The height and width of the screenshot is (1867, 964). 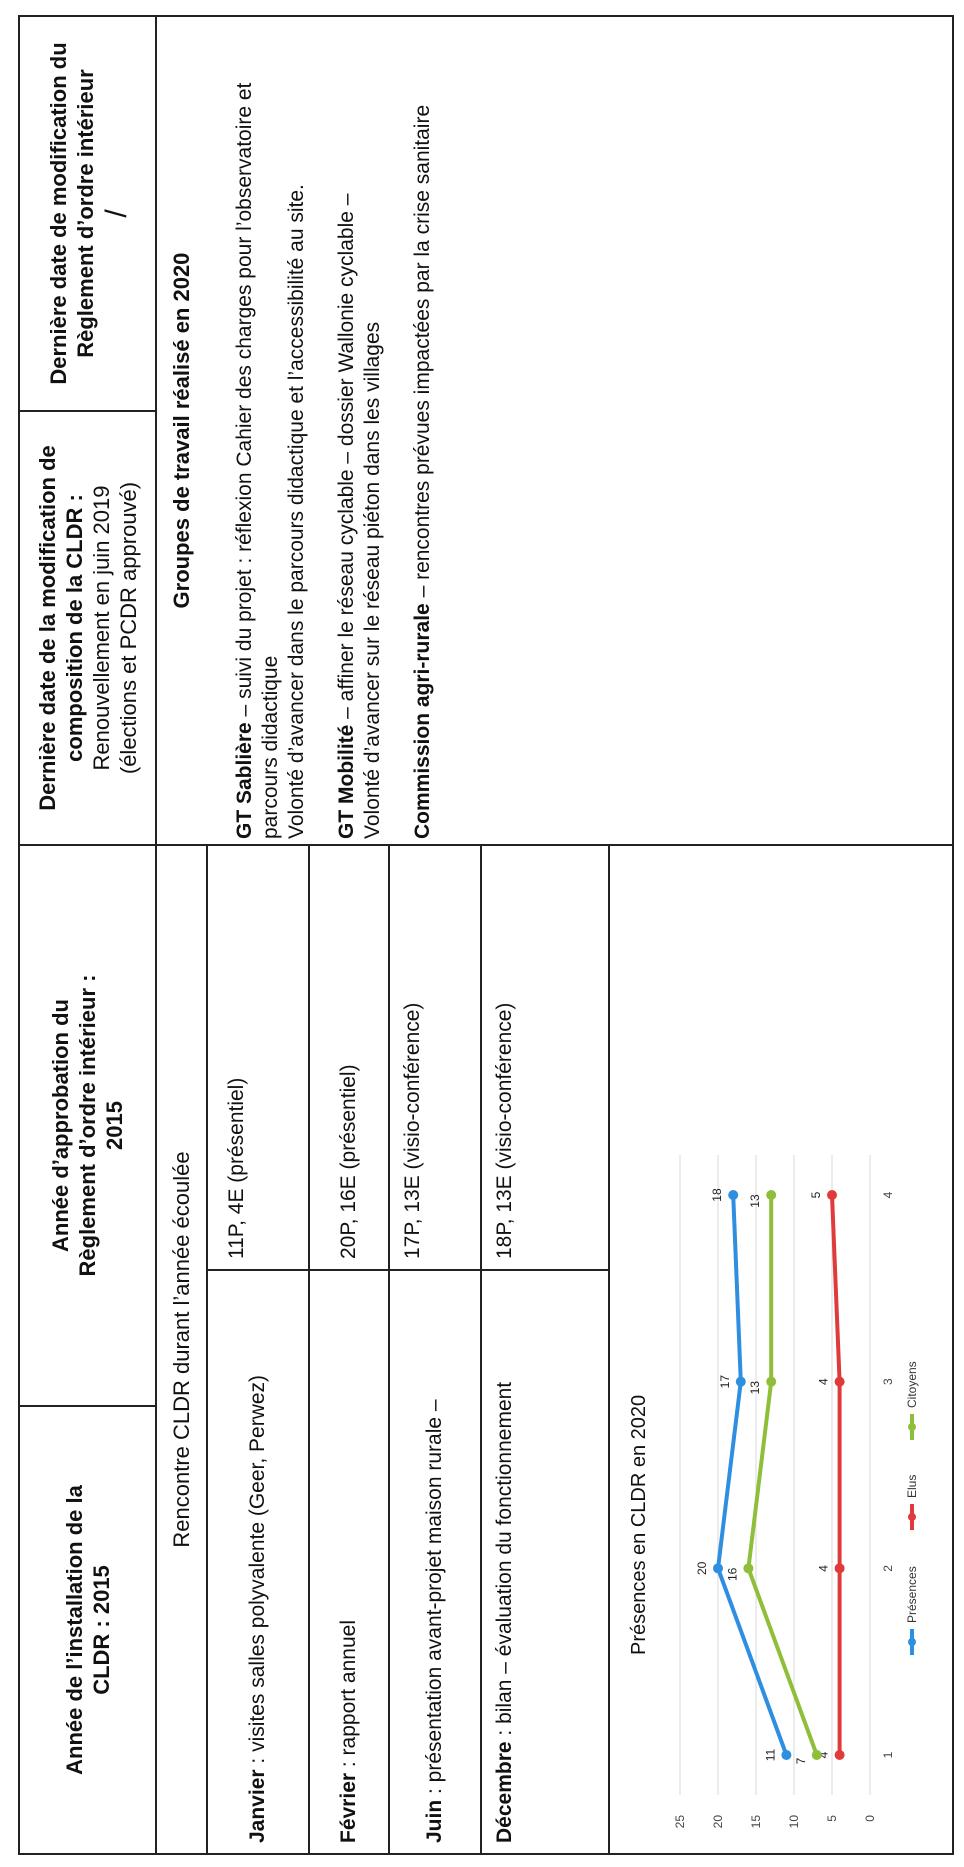 I want to click on x-tick-label: 4, so click(x=888, y=1194).